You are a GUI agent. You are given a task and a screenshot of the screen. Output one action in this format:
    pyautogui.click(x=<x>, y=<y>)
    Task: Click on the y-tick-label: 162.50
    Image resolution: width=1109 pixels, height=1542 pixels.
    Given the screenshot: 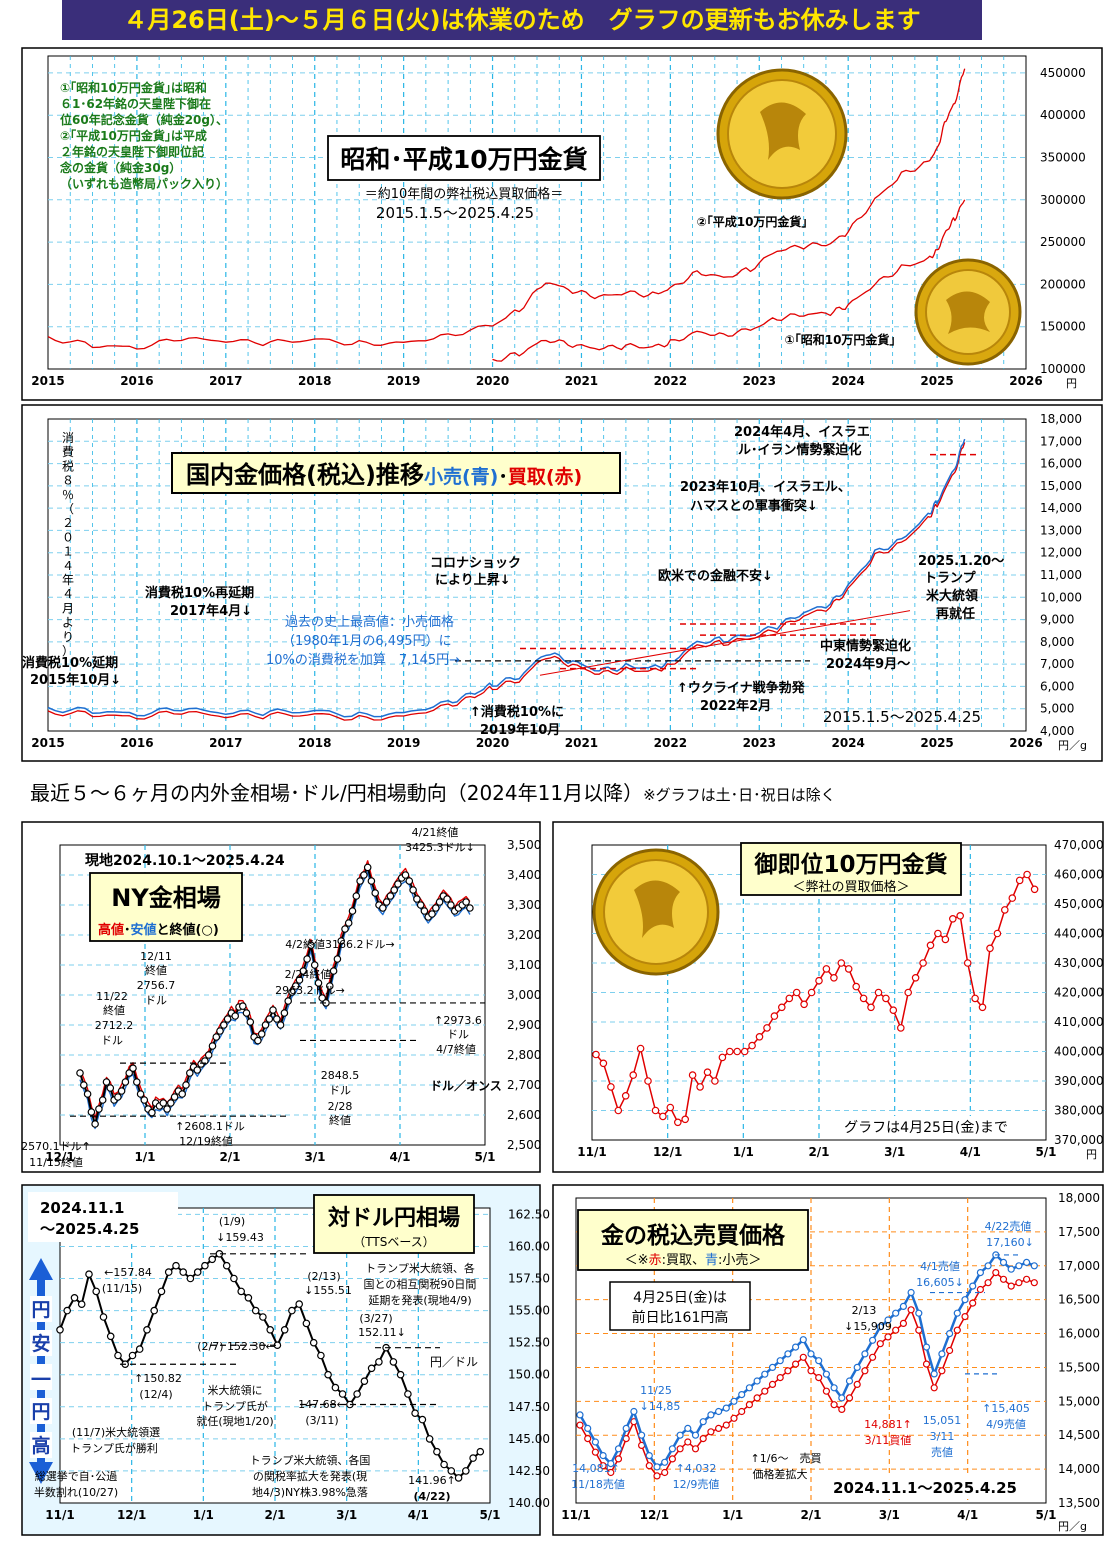 What is the action you would take?
    pyautogui.click(x=529, y=1214)
    